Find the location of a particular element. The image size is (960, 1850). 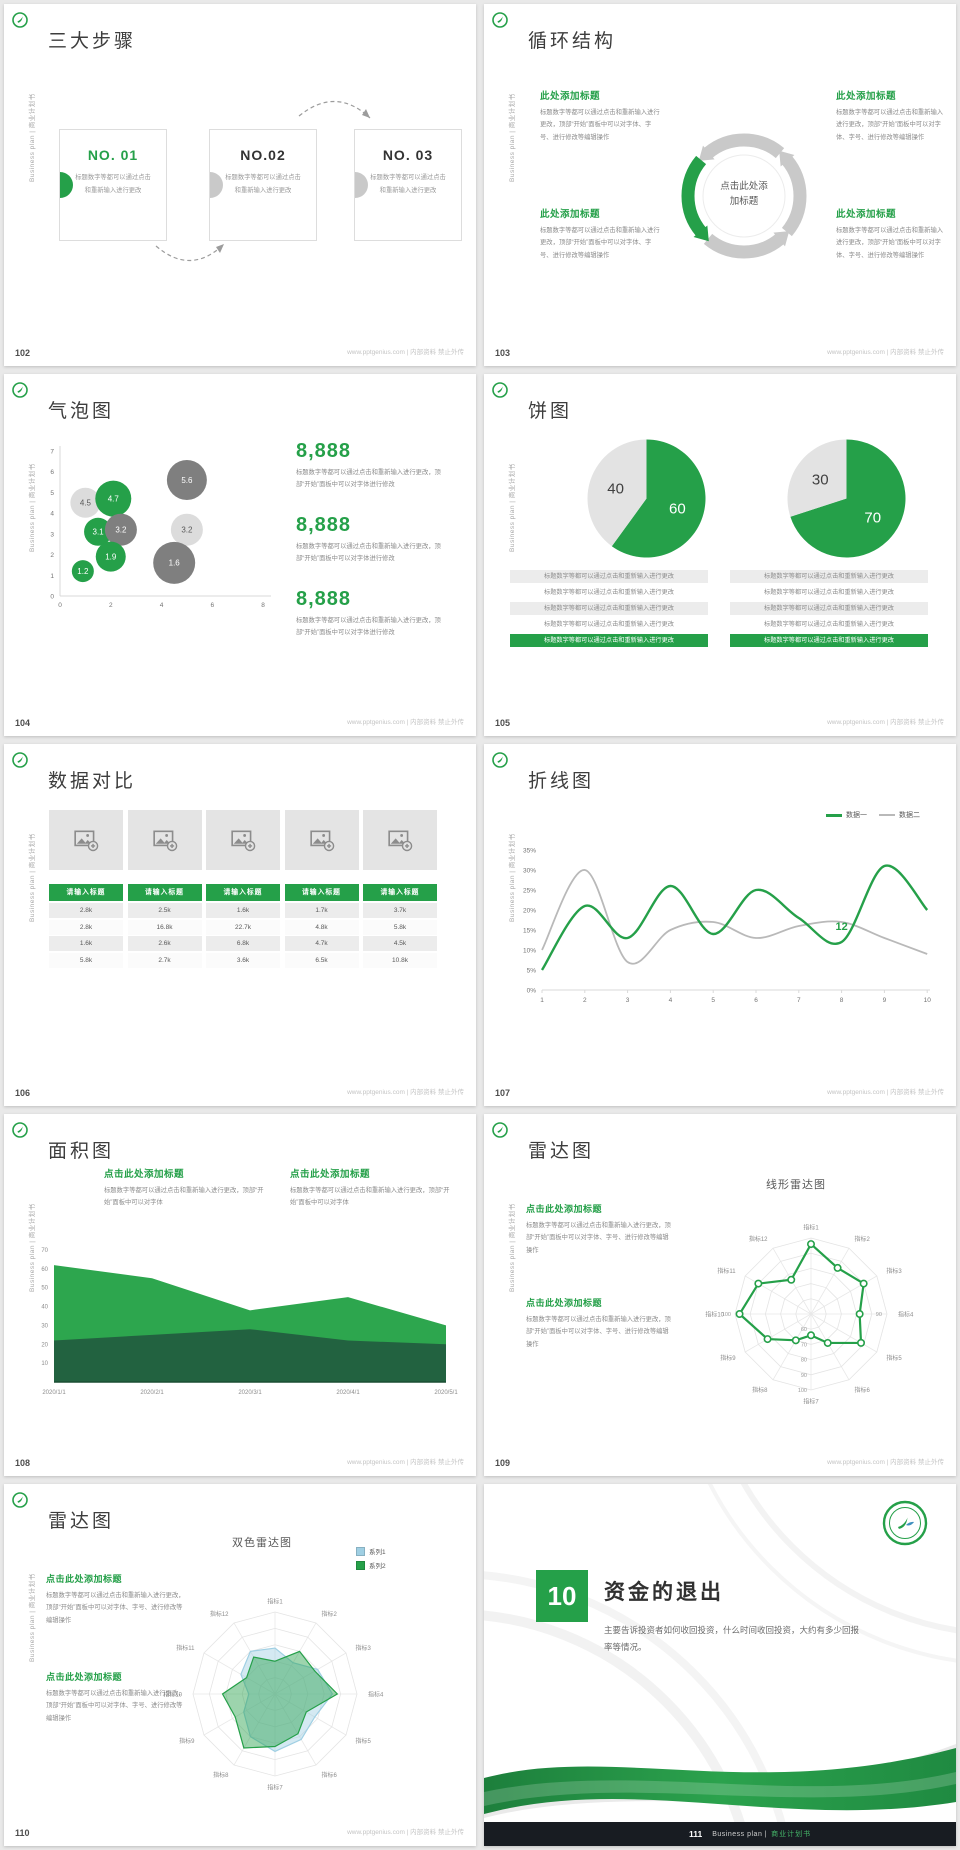

svg-text: 指标2 is located at coordinates (330, 1614).